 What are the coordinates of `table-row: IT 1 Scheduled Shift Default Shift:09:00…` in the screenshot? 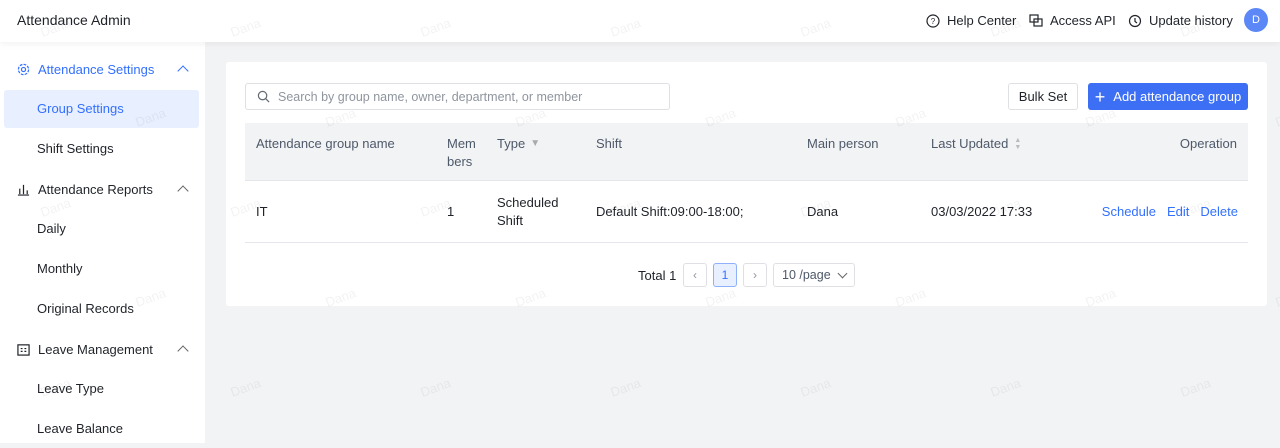 It's located at (746, 211).